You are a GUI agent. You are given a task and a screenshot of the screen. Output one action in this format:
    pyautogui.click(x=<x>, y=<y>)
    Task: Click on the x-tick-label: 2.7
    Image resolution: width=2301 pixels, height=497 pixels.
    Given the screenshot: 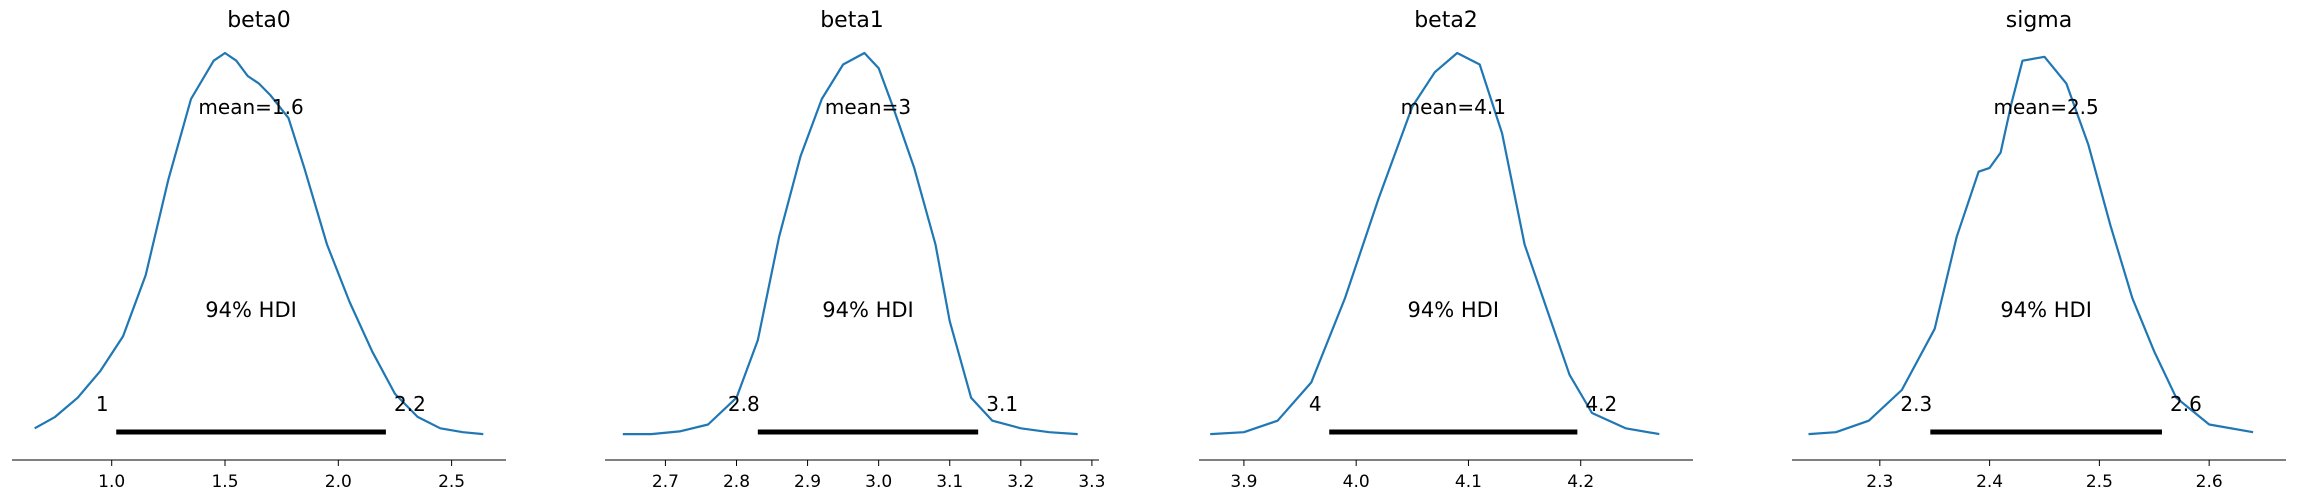 What is the action you would take?
    pyautogui.click(x=665, y=482)
    